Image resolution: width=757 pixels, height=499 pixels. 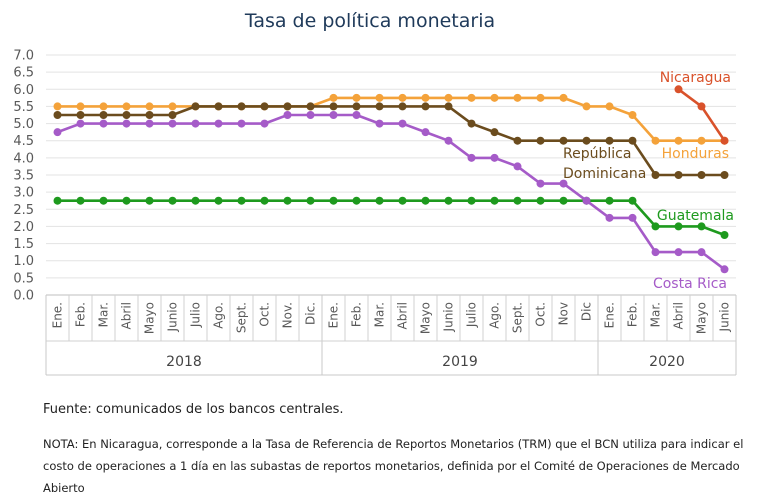 What do you see at coordinates (460, 362) in the screenshot?
I see `year-label: 2019` at bounding box center [460, 362].